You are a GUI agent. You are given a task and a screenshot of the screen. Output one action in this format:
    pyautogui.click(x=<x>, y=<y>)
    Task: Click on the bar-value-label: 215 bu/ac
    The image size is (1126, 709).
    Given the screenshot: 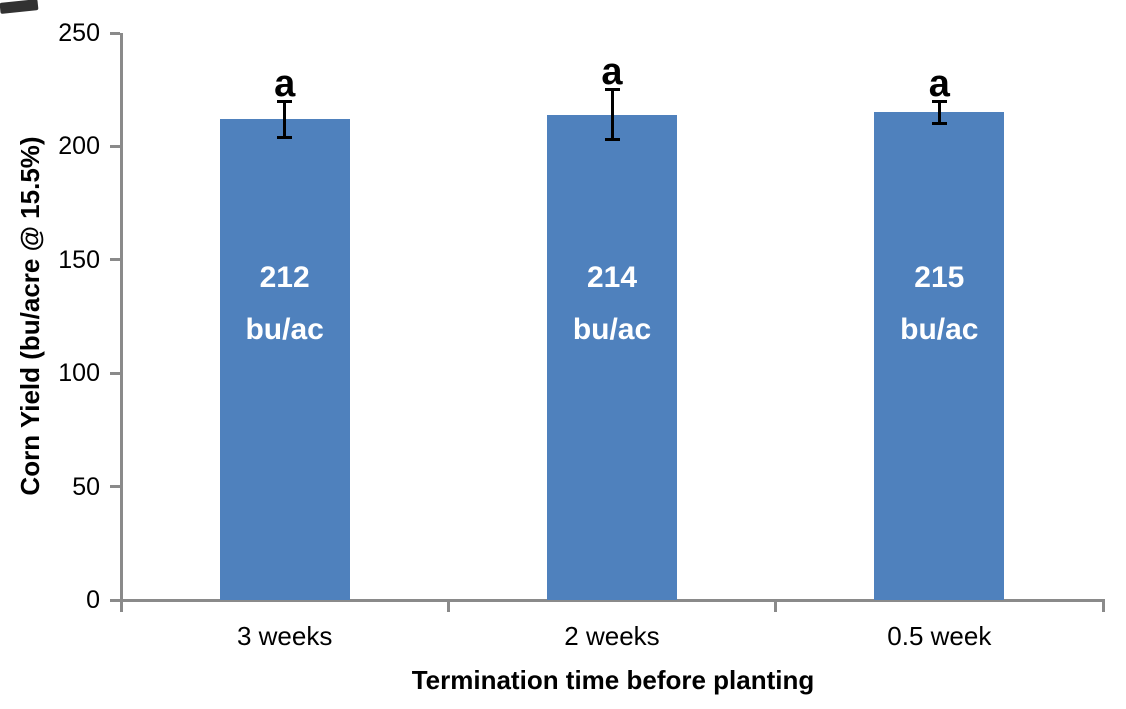 What is the action you would take?
    pyautogui.click(x=939, y=303)
    